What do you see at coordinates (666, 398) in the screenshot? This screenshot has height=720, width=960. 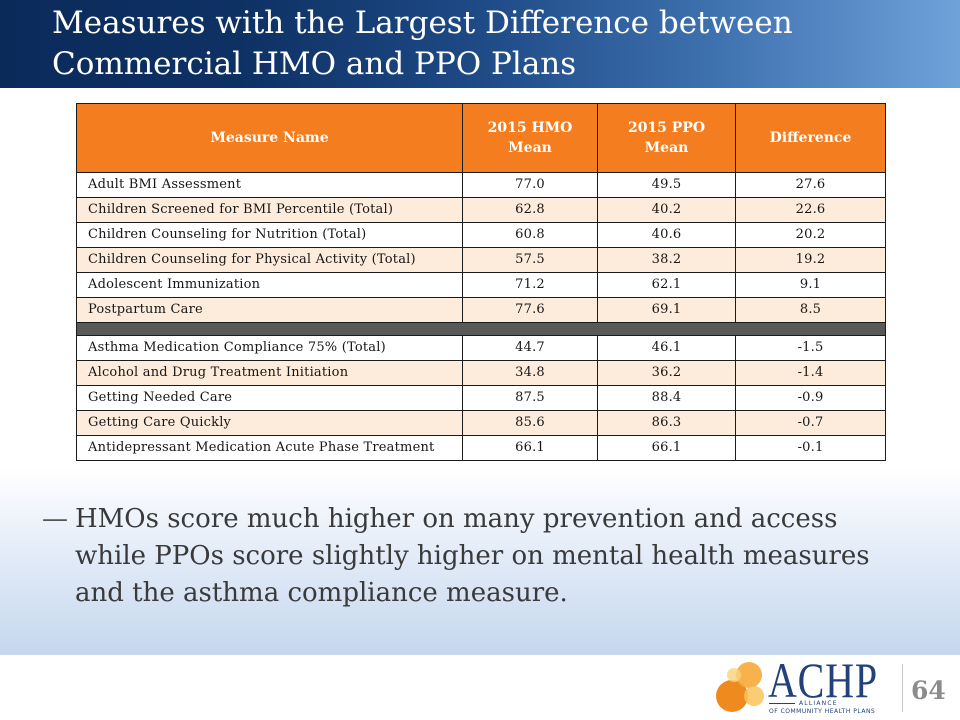 I see `ppo-mean-cell: 88.4` at bounding box center [666, 398].